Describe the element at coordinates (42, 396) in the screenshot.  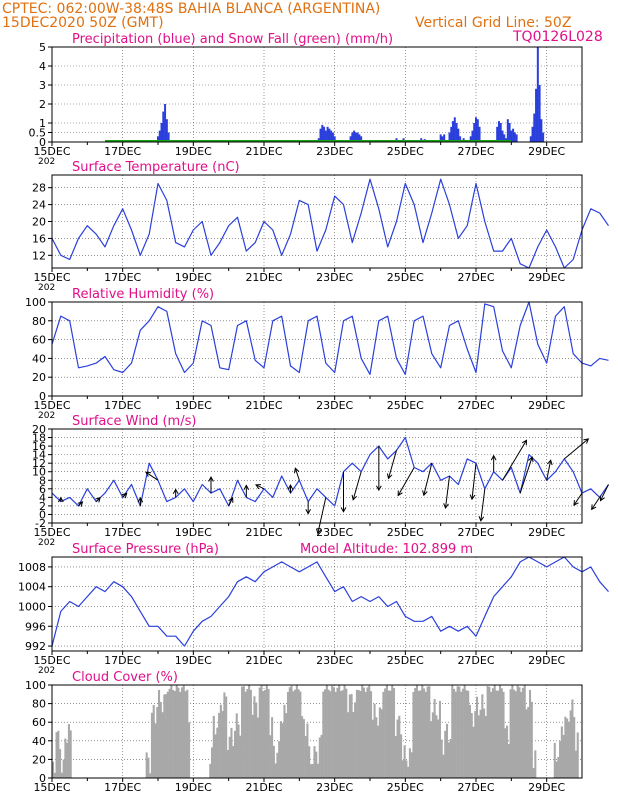
I see `rh-ylabel: 0` at that location.